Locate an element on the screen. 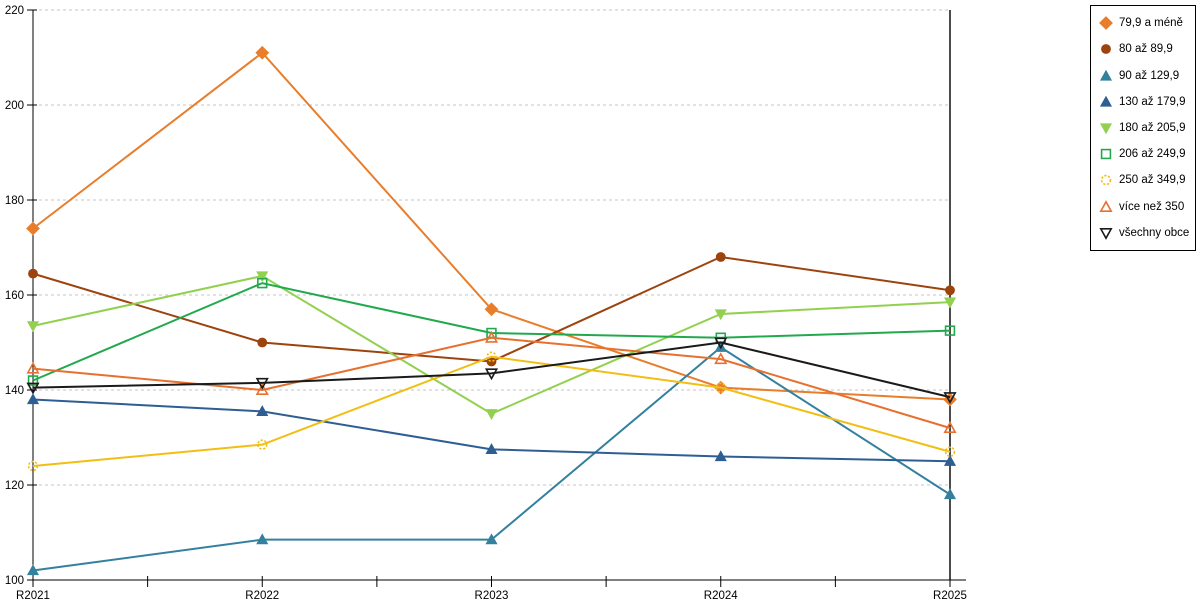  legend-item-1: 80 až 89,9 is located at coordinates (1146, 49).